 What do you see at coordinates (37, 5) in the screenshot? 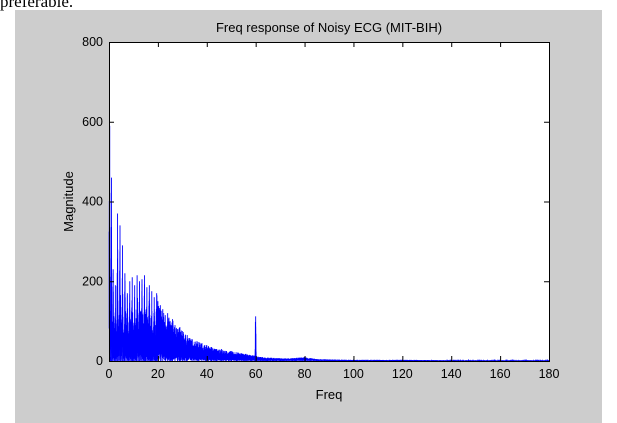
I see `page-top-text: preferable.` at bounding box center [37, 5].